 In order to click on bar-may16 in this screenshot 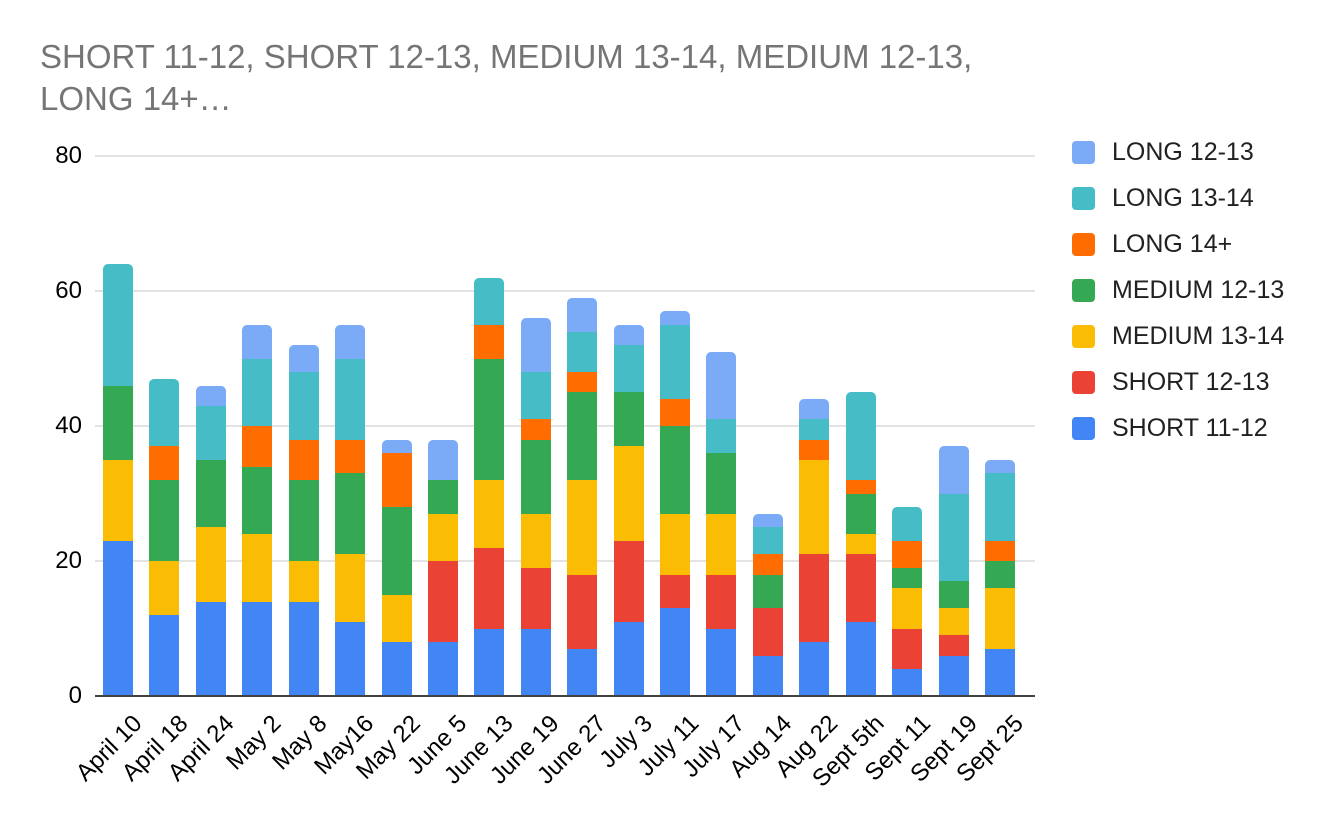, I will do `click(350, 510)`.